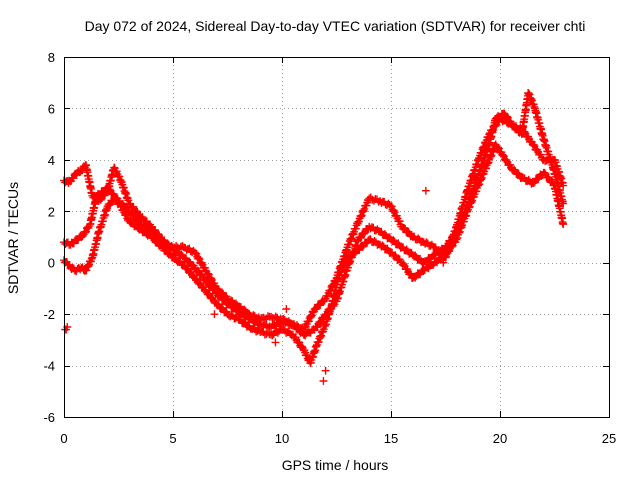 The height and width of the screenshot is (480, 640). What do you see at coordinates (49, 417) in the screenshot?
I see `y-tick-label: -6` at bounding box center [49, 417].